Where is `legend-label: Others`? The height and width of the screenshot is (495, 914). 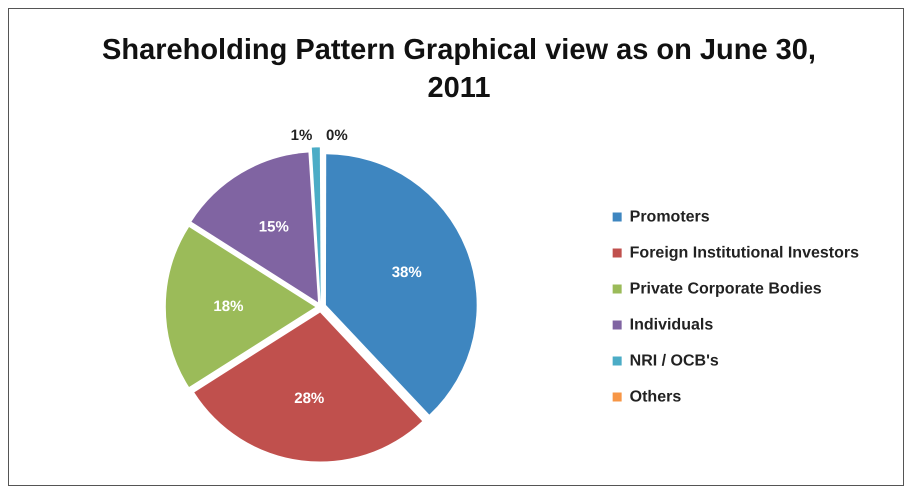 legend-label: Others is located at coordinates (656, 397).